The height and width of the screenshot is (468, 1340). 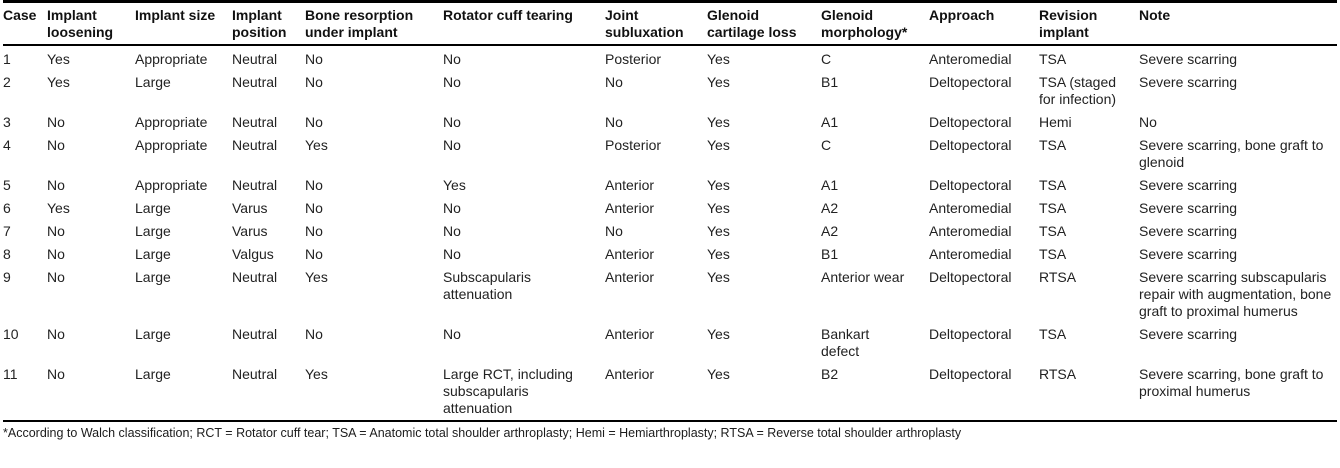 I want to click on table-cell: 1, so click(x=7, y=59).